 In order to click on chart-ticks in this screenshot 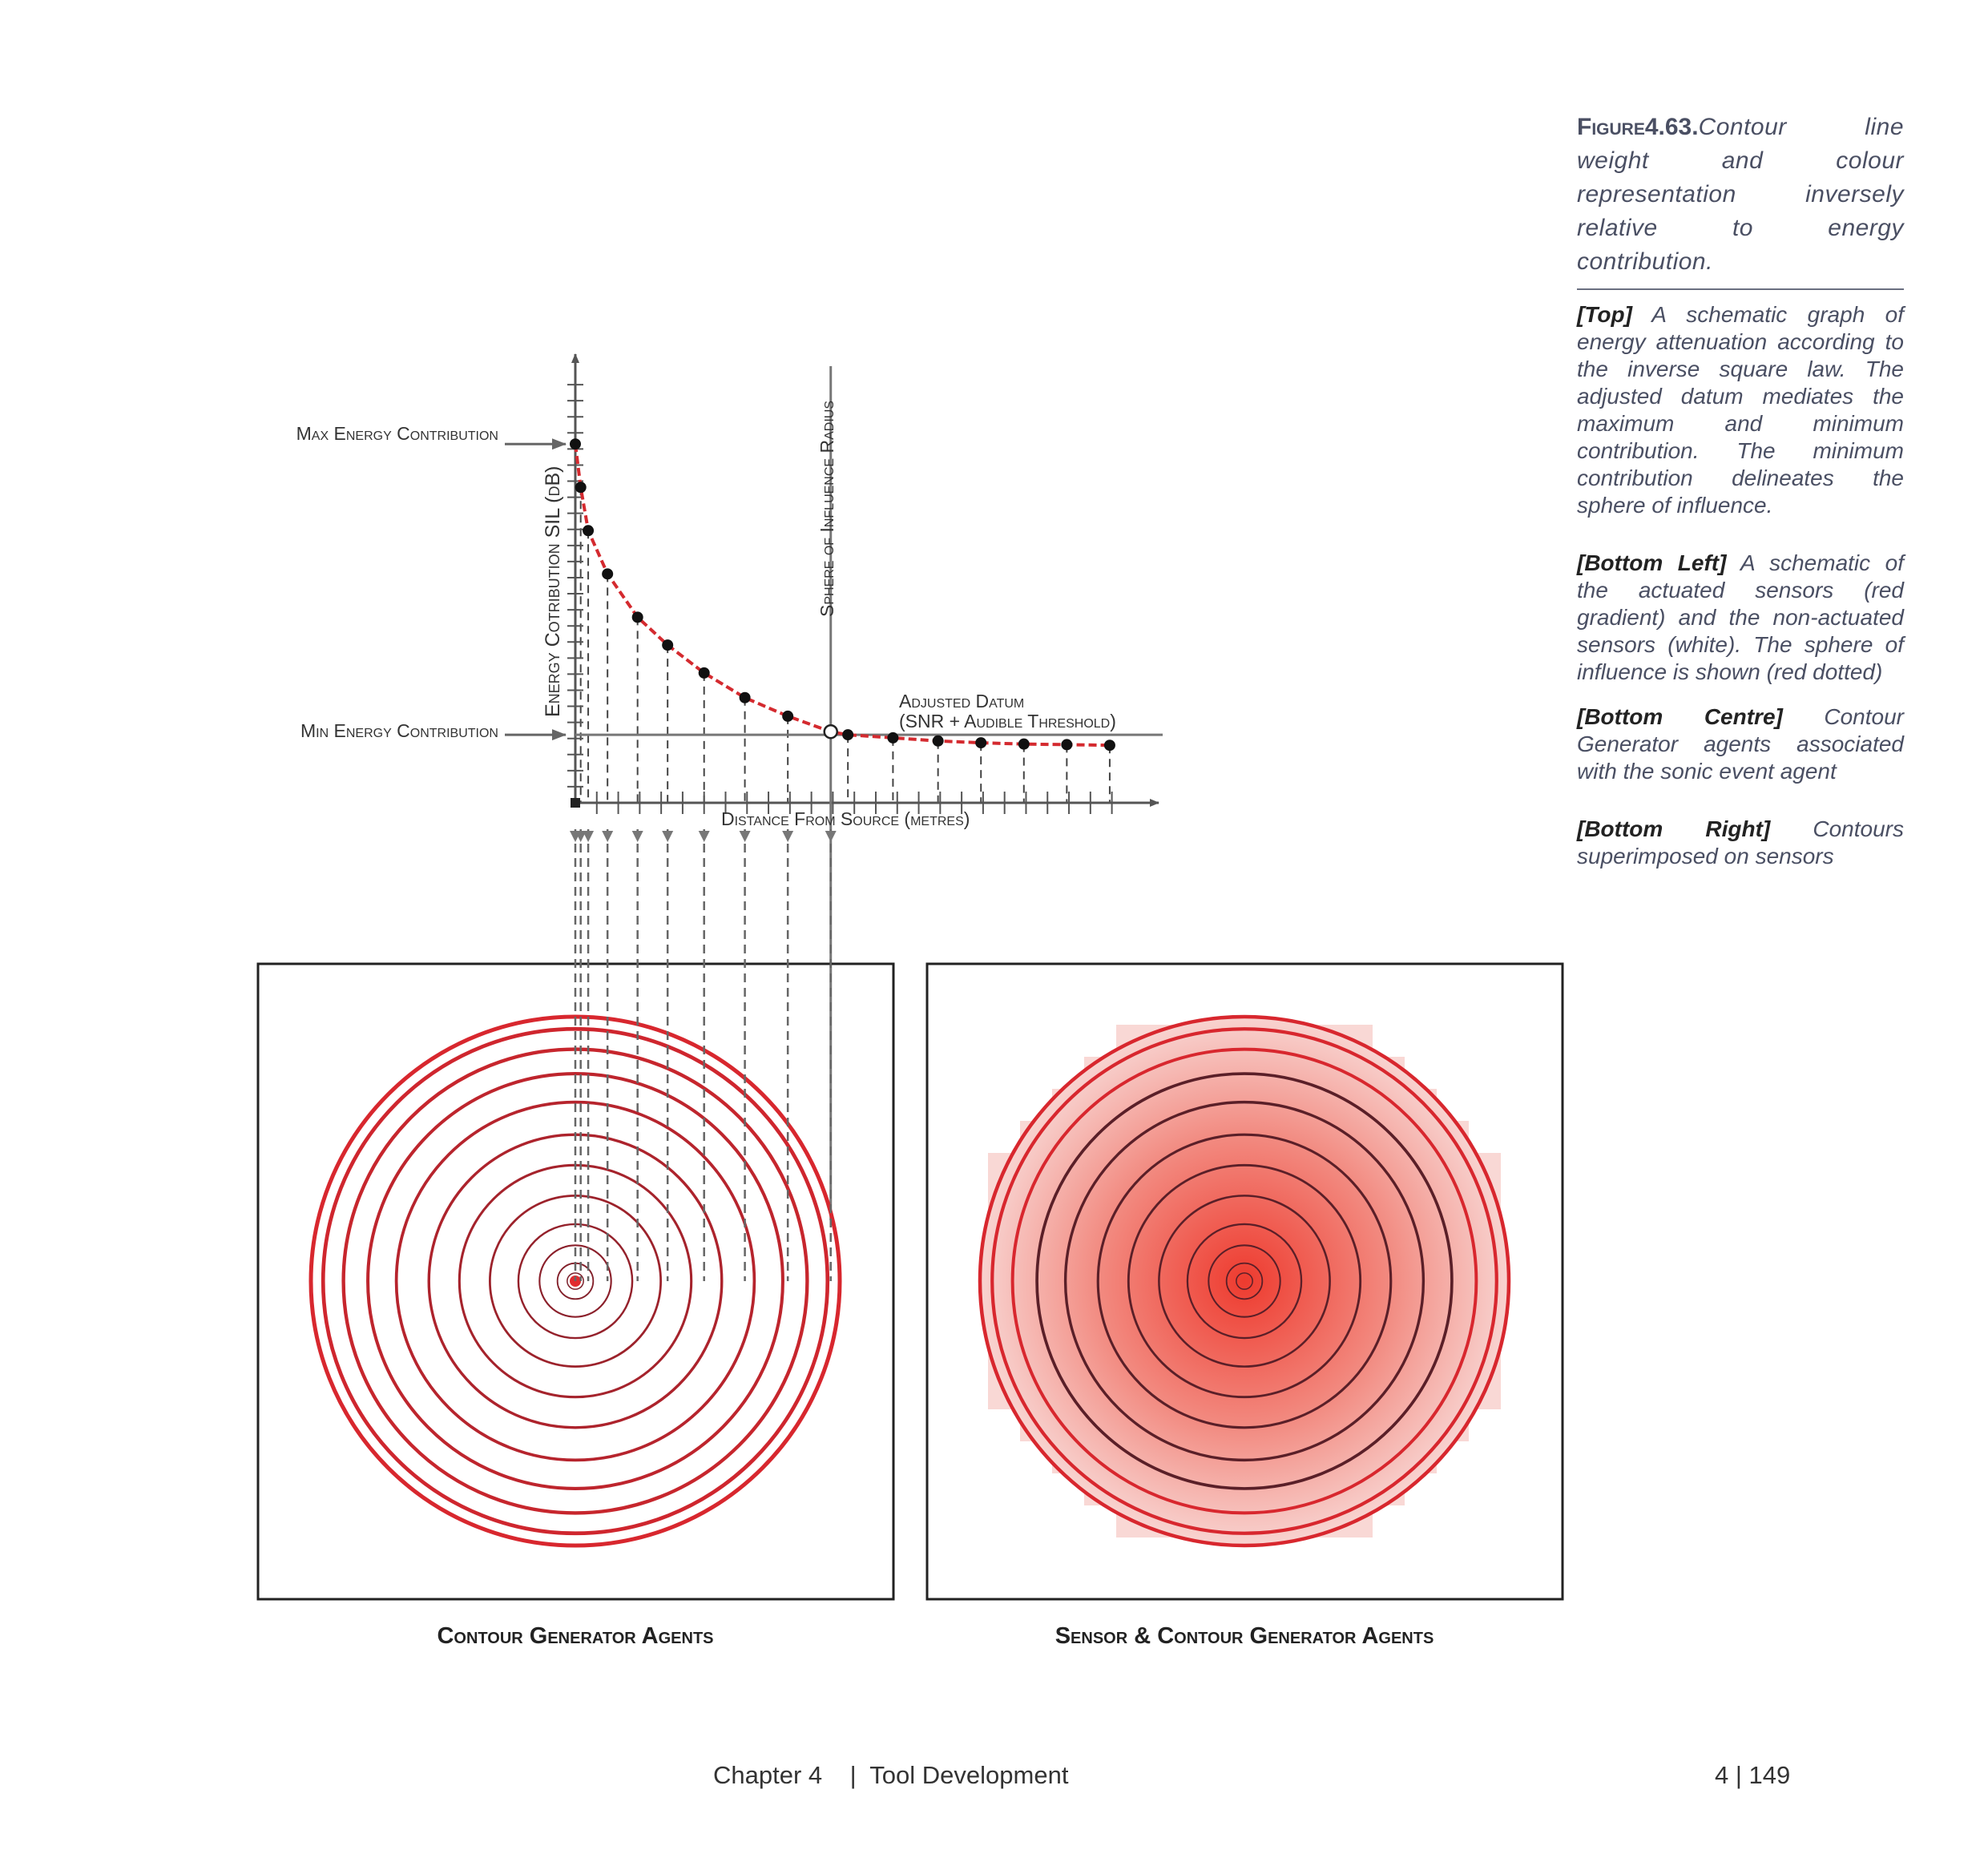, I will do `click(840, 599)`.